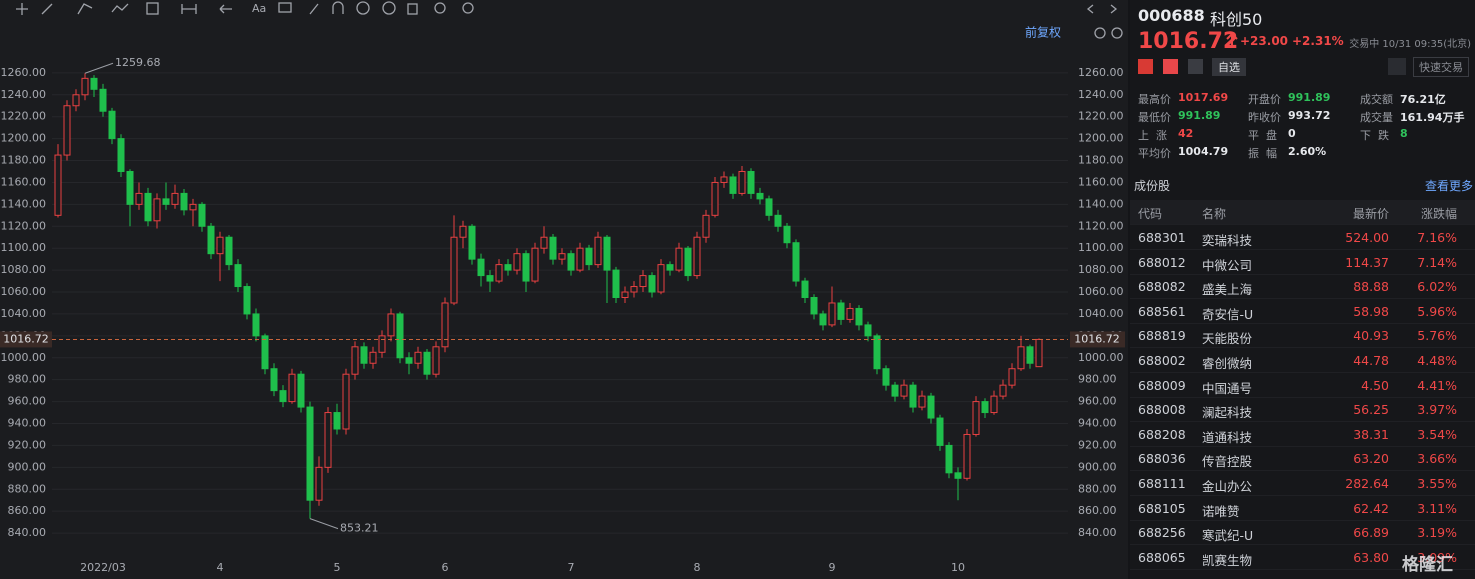 Image resolution: width=1475 pixels, height=579 pixels. I want to click on stat-label: 最高价, so click(1154, 99).